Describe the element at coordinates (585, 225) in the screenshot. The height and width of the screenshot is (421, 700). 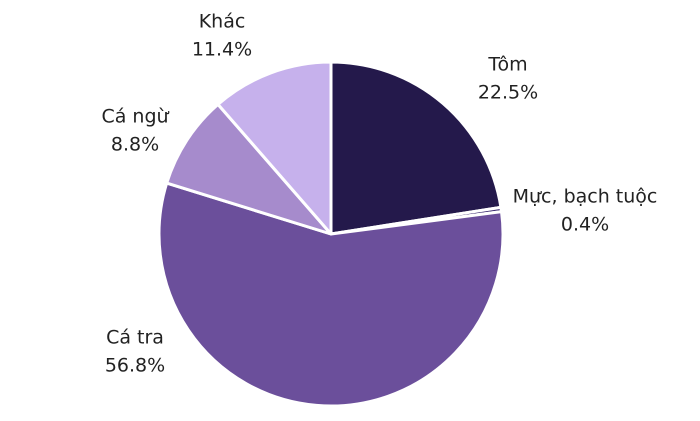
I see `slice-value: 0.4%` at that location.